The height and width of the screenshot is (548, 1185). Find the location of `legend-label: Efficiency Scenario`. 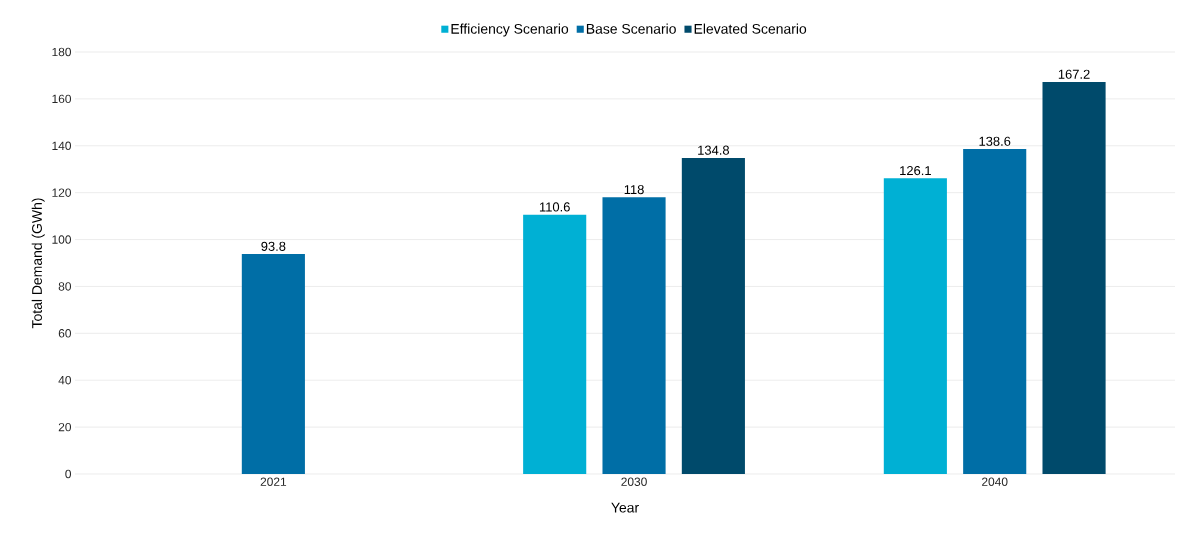

legend-label: Efficiency Scenario is located at coordinates (510, 30).